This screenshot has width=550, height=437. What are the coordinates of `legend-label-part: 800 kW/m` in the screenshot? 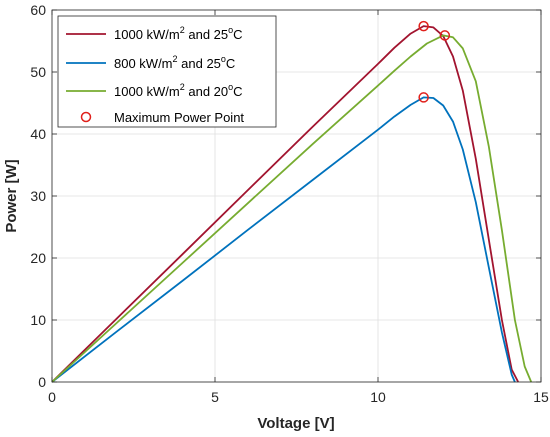 It's located at (143, 63).